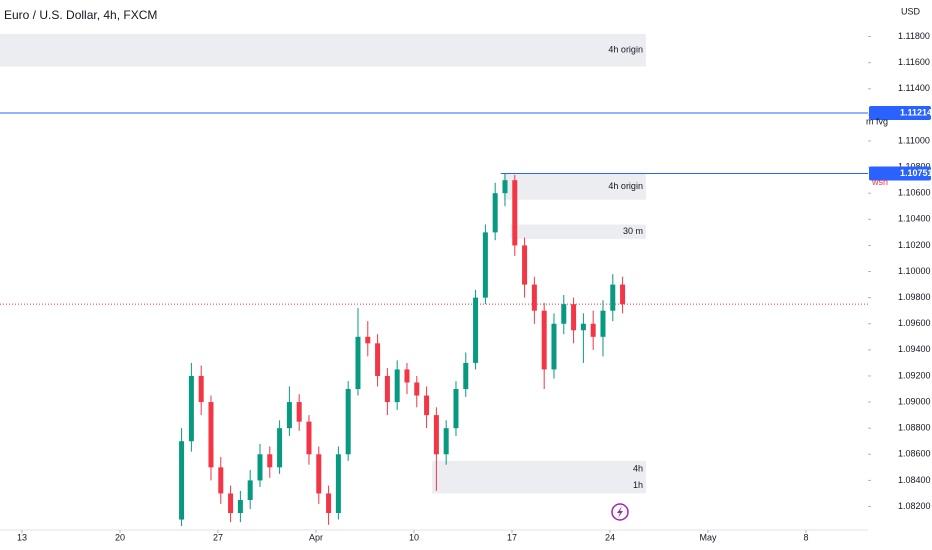  Describe the element at coordinates (512, 537) in the screenshot. I see `x-tick-label: 17` at that location.